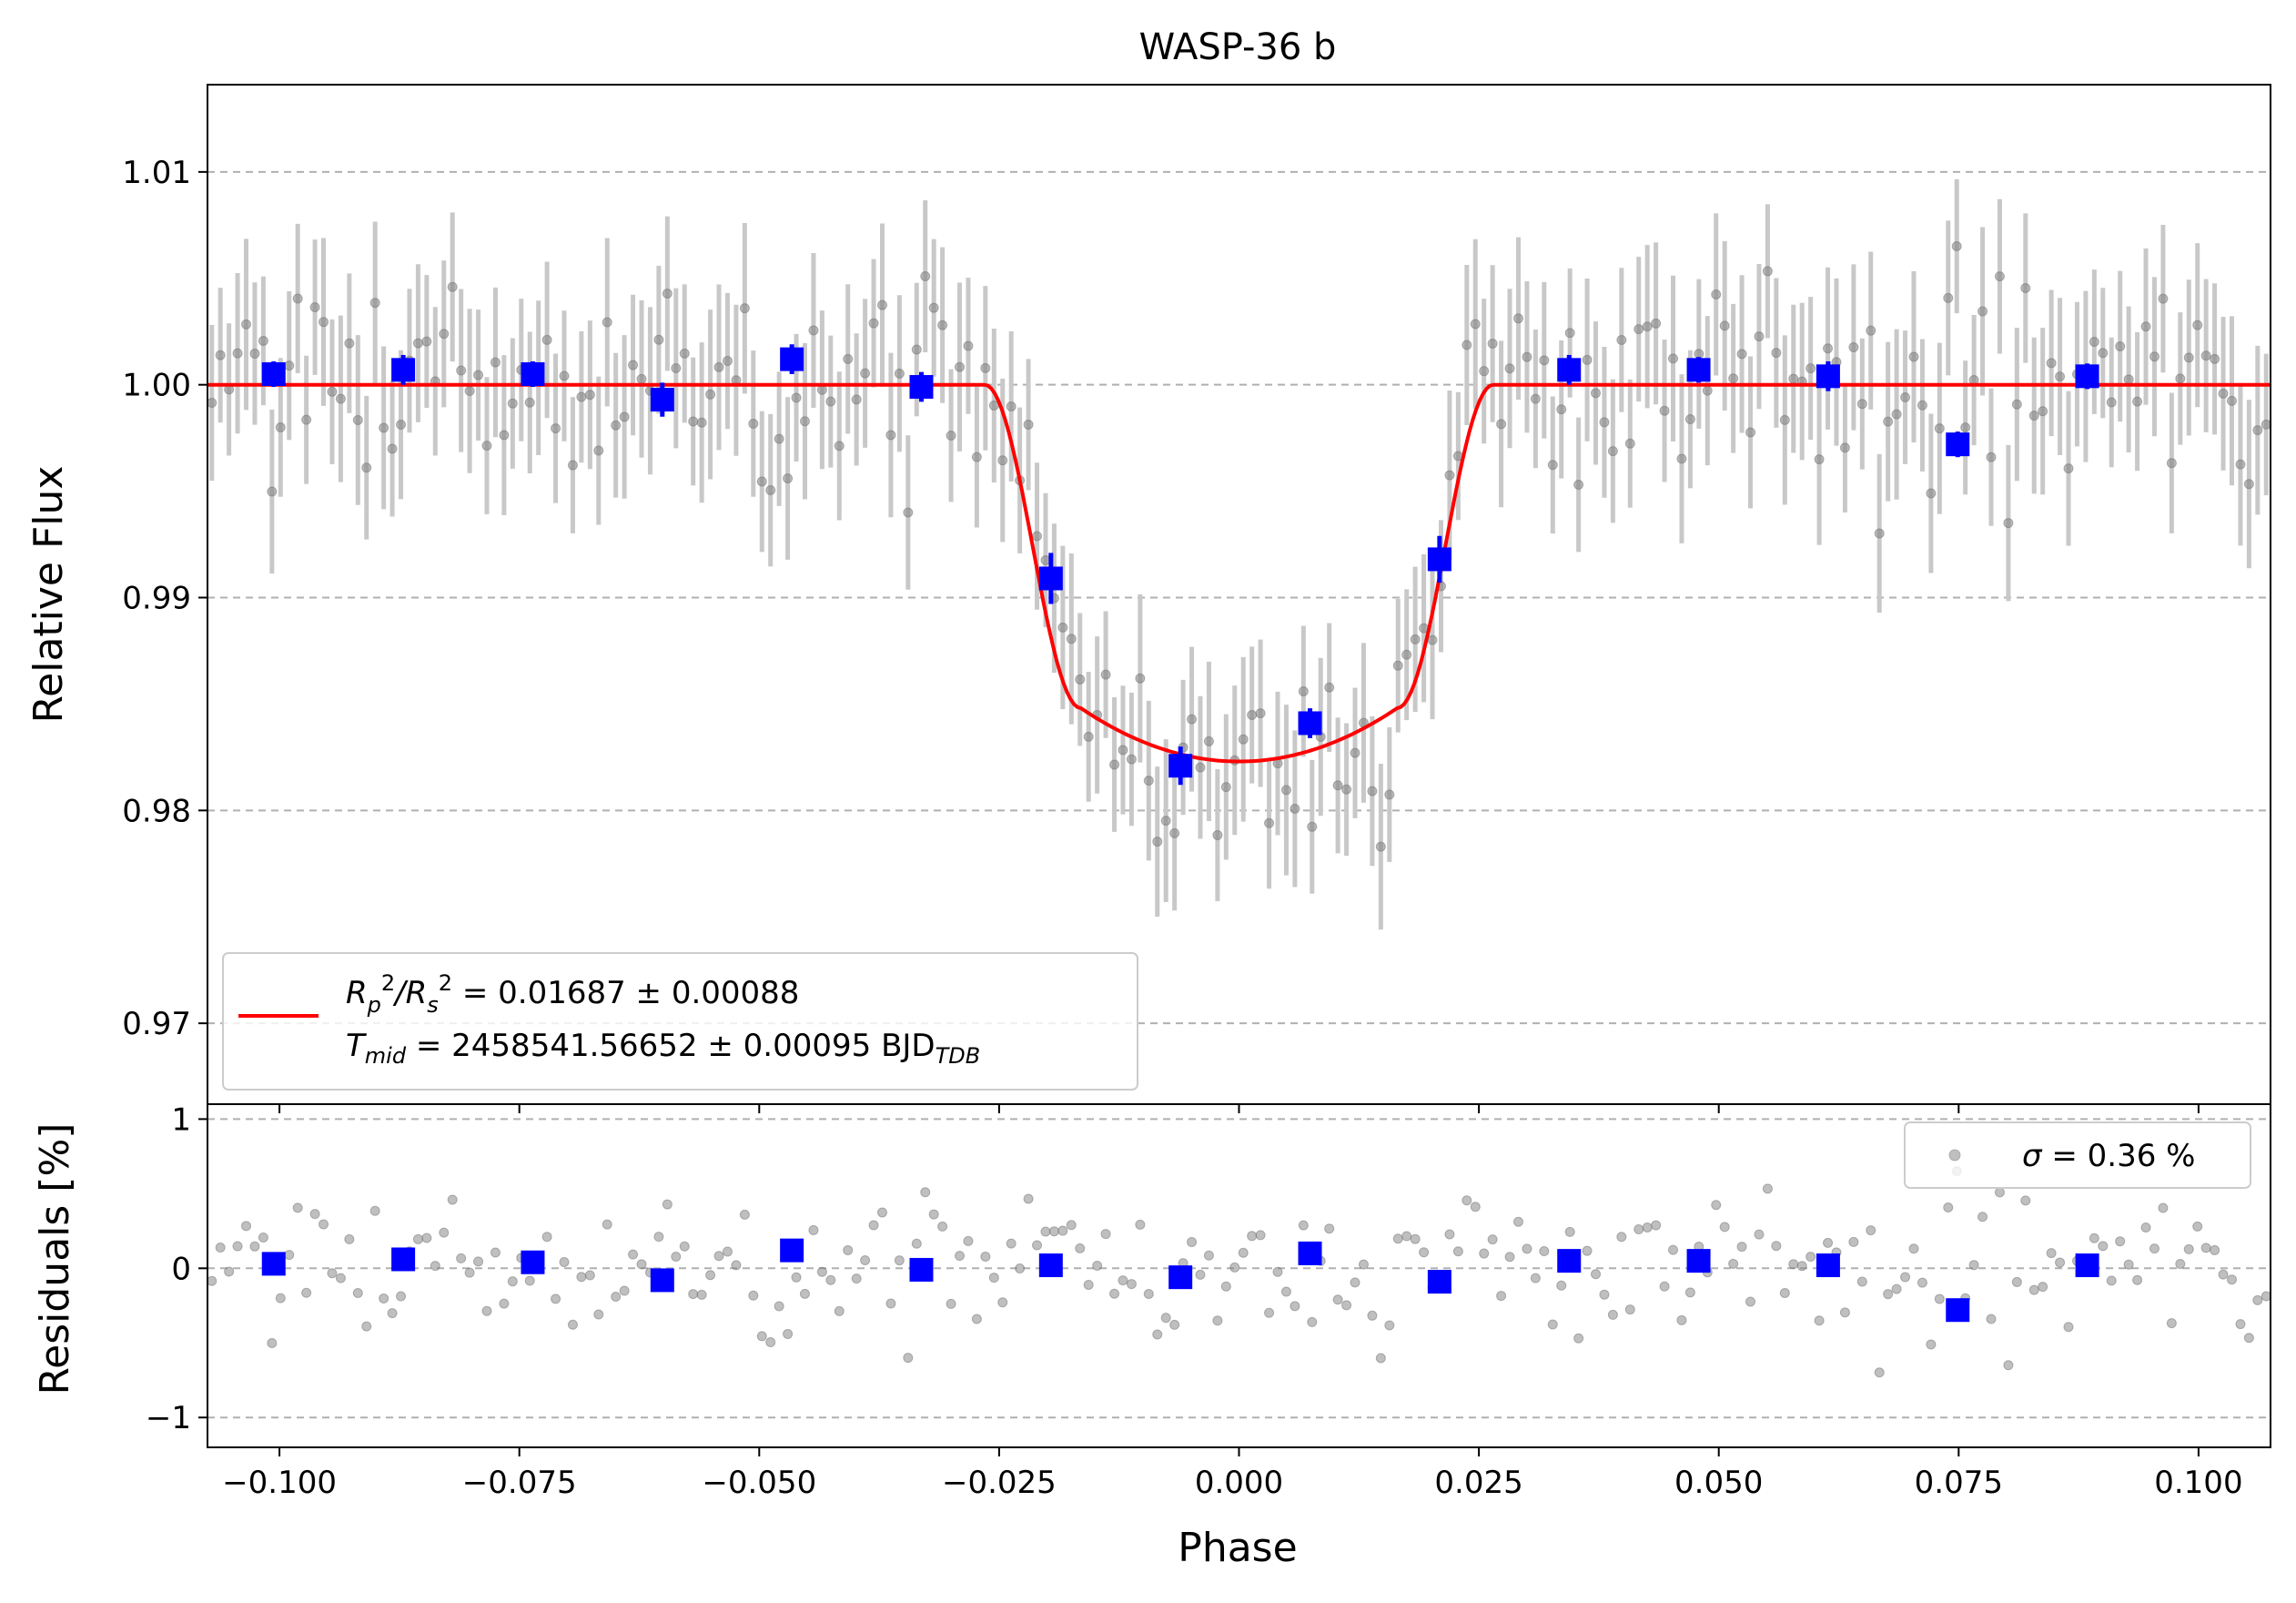 This screenshot has height=1603, width=2296. What do you see at coordinates (181, 1269) in the screenshot?
I see `bottom-ytick-label: 0` at bounding box center [181, 1269].